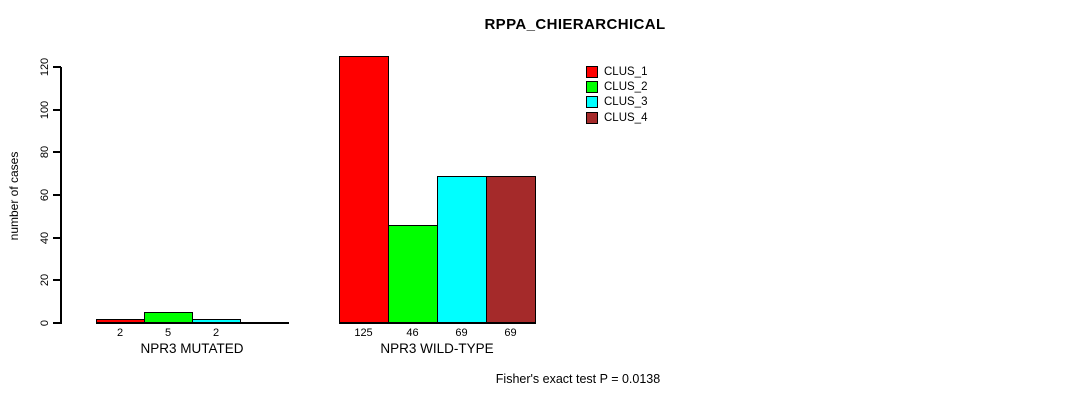 This screenshot has height=400, width=1090. Describe the element at coordinates (192, 348) in the screenshot. I see `category-label: NPR3 MUTATED` at that location.